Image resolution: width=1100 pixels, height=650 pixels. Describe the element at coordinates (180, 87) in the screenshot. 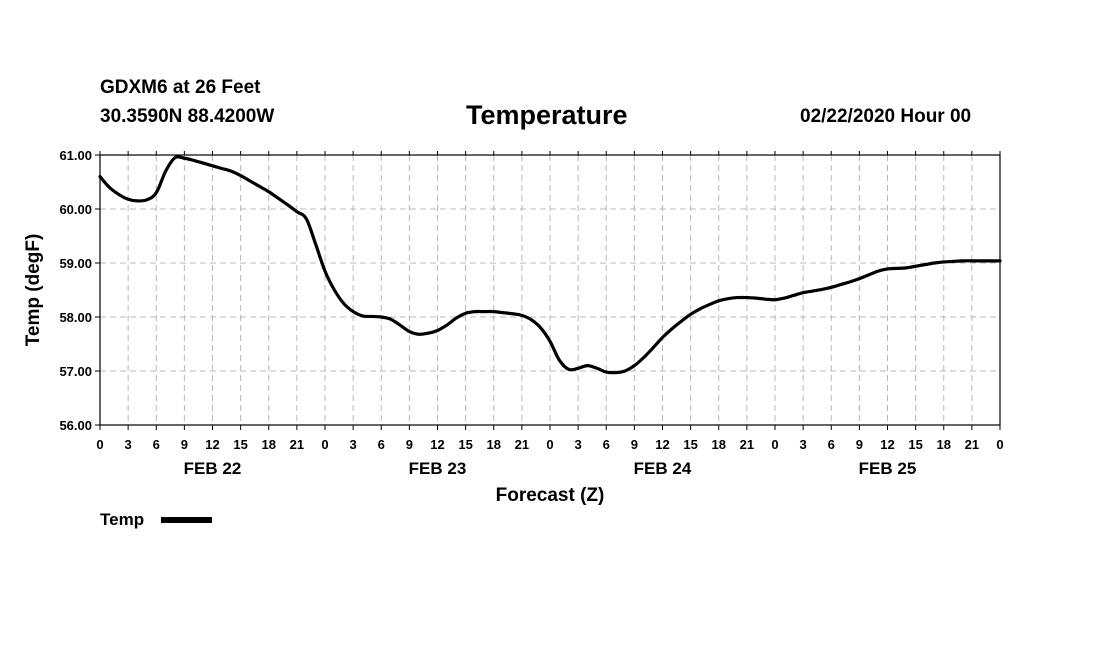

I see `station-label: GDXM6 at 26 Feet` at that location.